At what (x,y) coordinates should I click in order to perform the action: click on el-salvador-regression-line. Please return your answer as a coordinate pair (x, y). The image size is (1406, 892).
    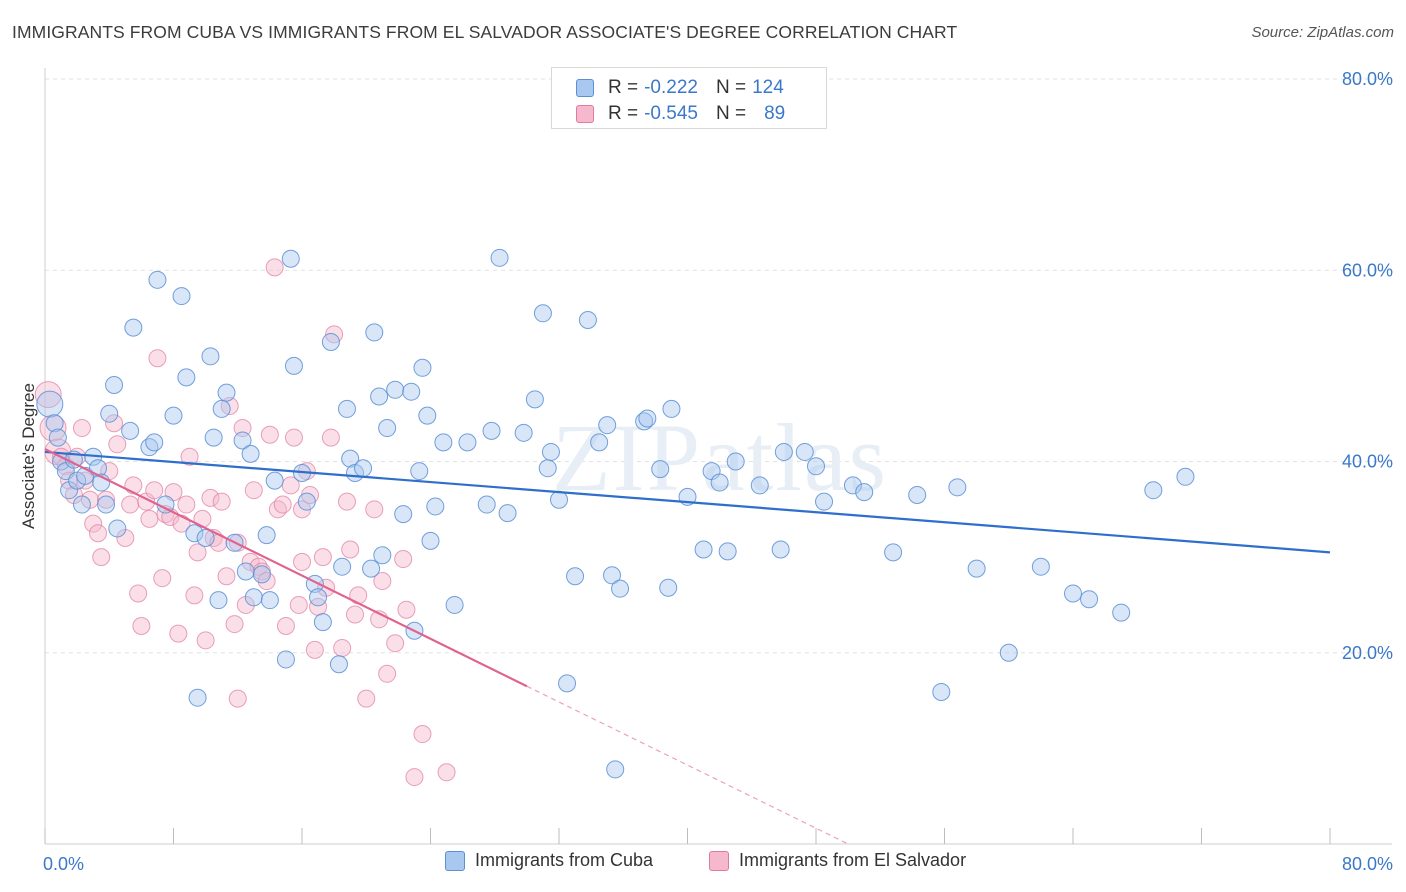
    Looking at the image, I should click on (286, 568).